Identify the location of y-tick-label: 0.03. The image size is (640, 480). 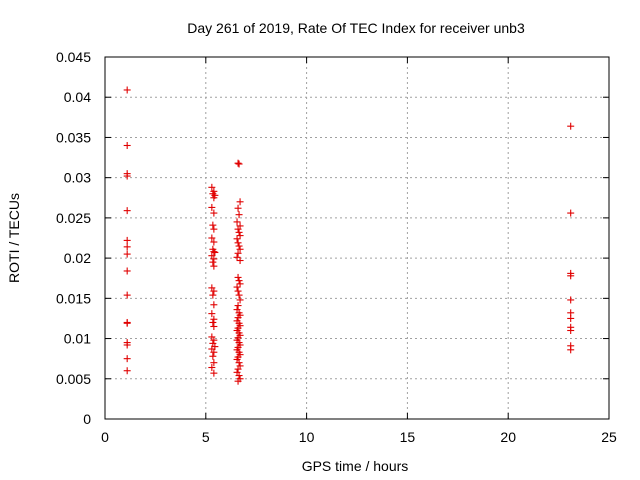
(77, 178).